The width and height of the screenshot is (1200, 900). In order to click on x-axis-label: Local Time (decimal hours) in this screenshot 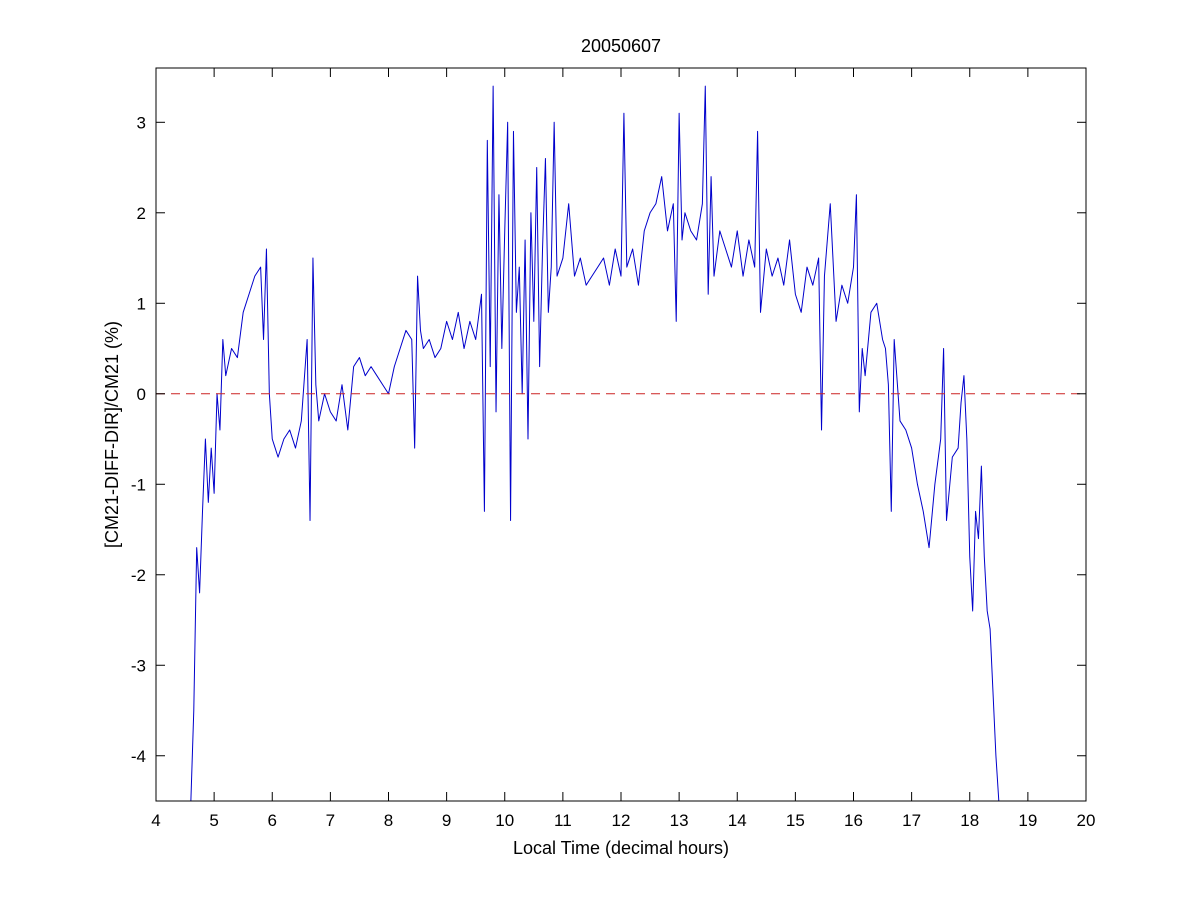, I will do `click(621, 848)`.